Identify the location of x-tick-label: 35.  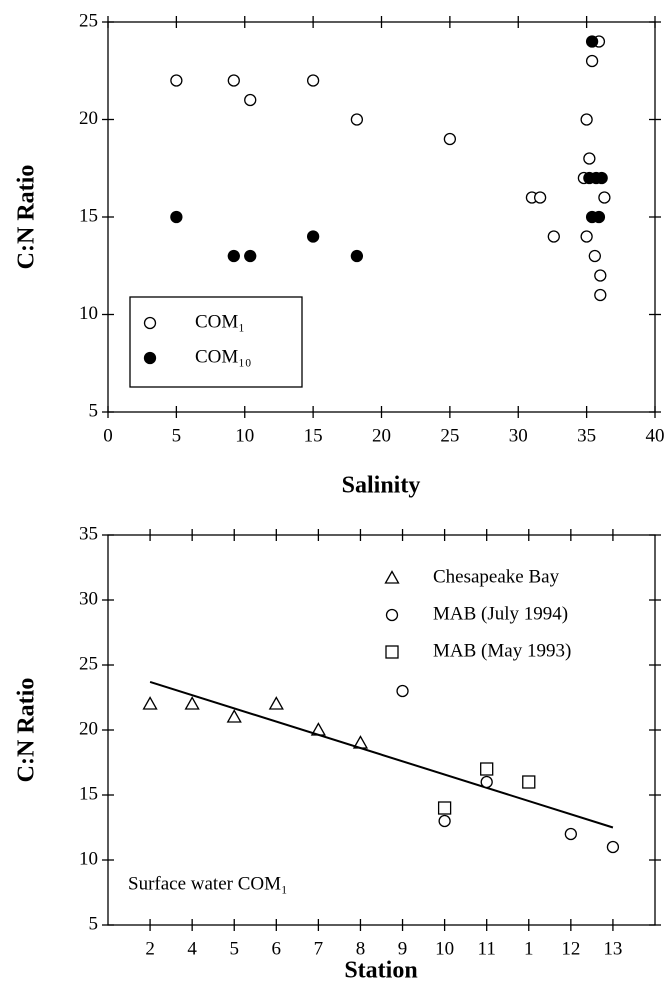
(586, 435).